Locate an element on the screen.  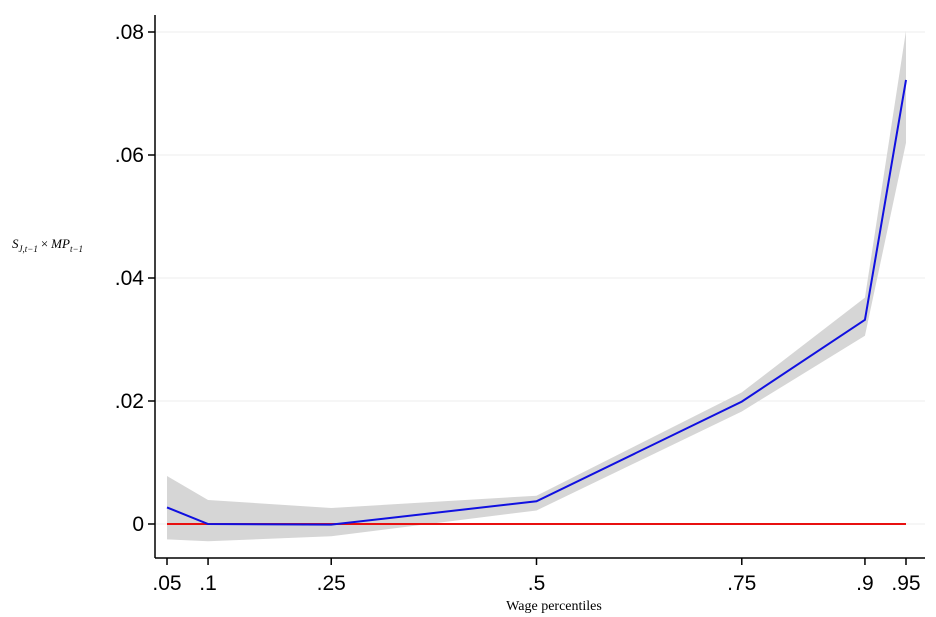
x-tick-label: .95 is located at coordinates (905, 583).